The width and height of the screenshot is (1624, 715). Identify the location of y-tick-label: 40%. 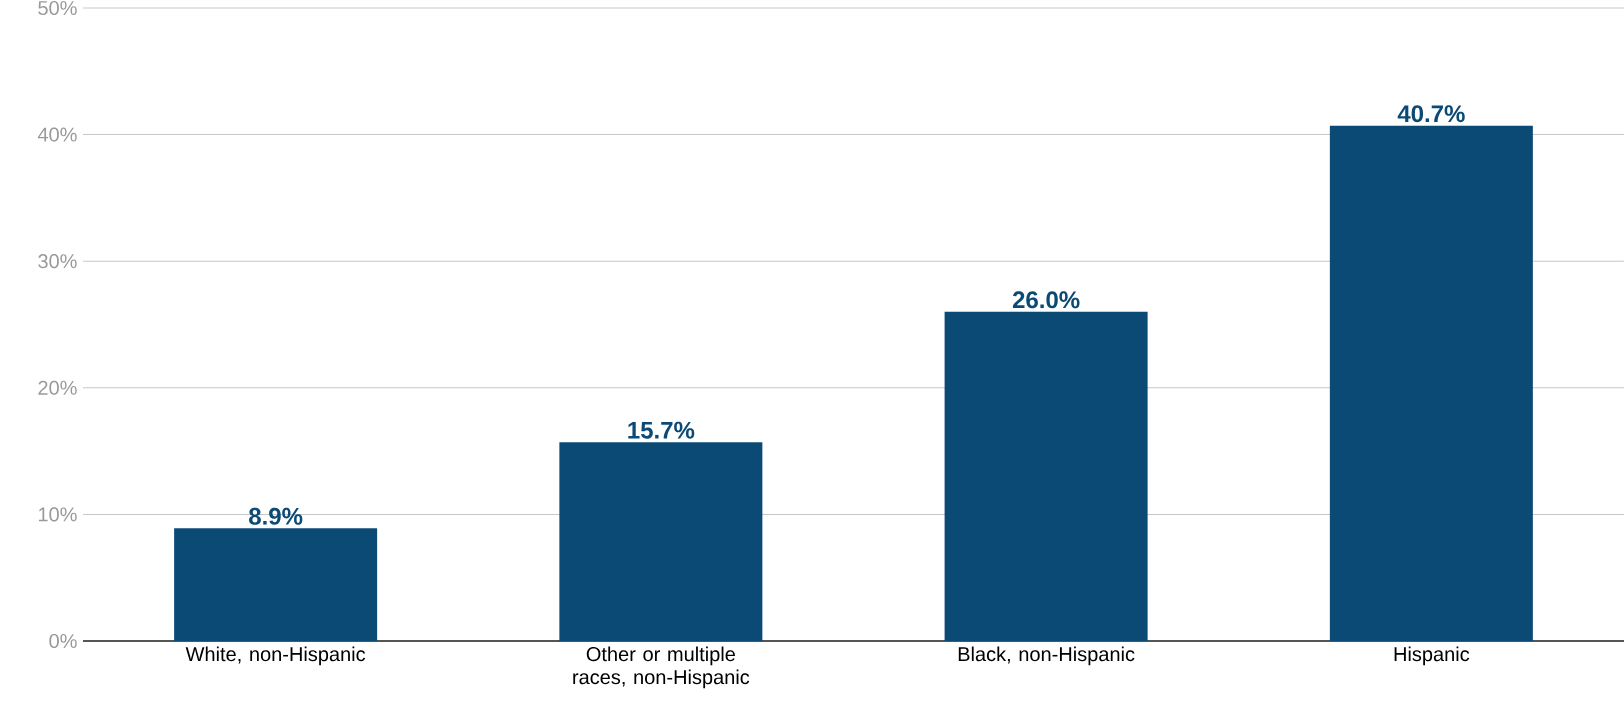
(57, 134).